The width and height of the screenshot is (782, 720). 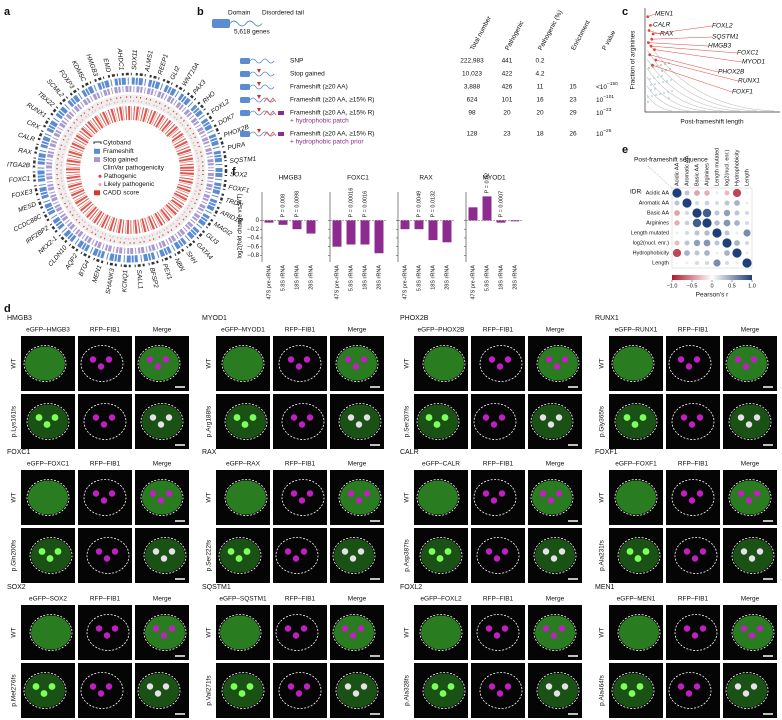 I want to click on gene-label: TBX22, so click(x=46, y=99).